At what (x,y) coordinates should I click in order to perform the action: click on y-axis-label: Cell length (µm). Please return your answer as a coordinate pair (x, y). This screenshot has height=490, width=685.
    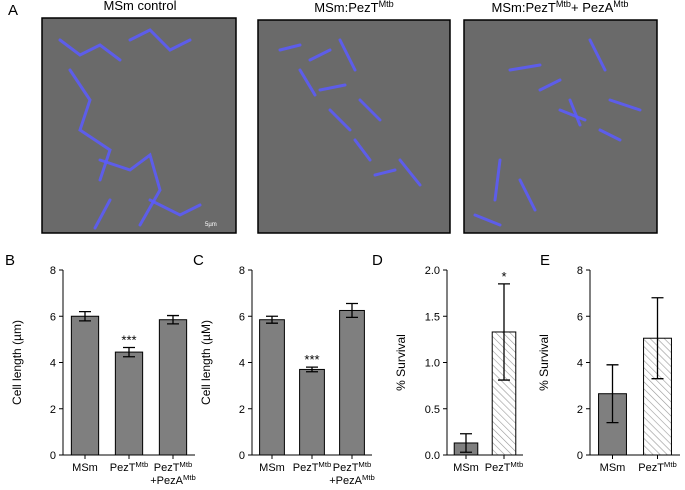
    Looking at the image, I should click on (17, 362).